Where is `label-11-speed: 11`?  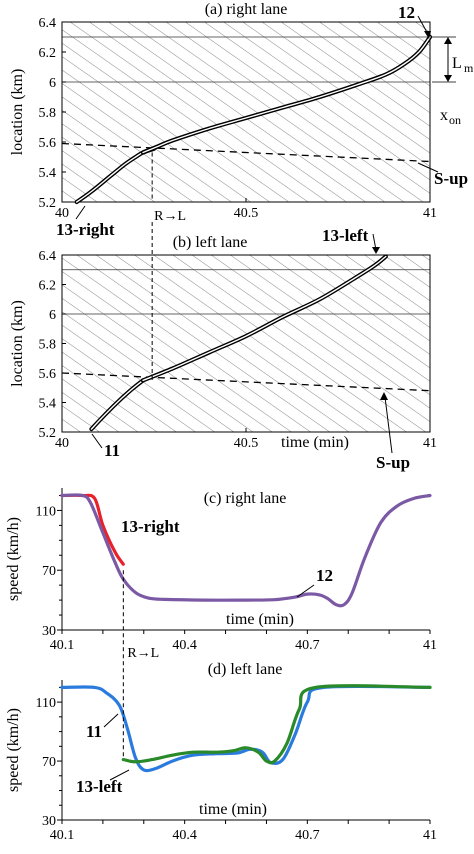
label-11-speed: 11 is located at coordinates (94, 731).